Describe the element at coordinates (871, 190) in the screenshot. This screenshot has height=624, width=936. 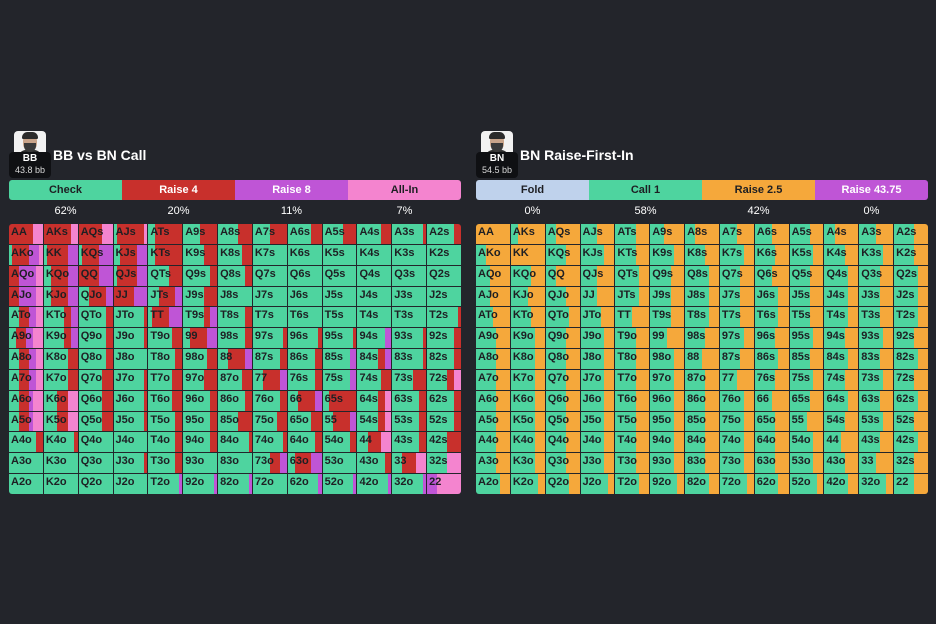
I see `action-3: Raise 43.75` at that location.